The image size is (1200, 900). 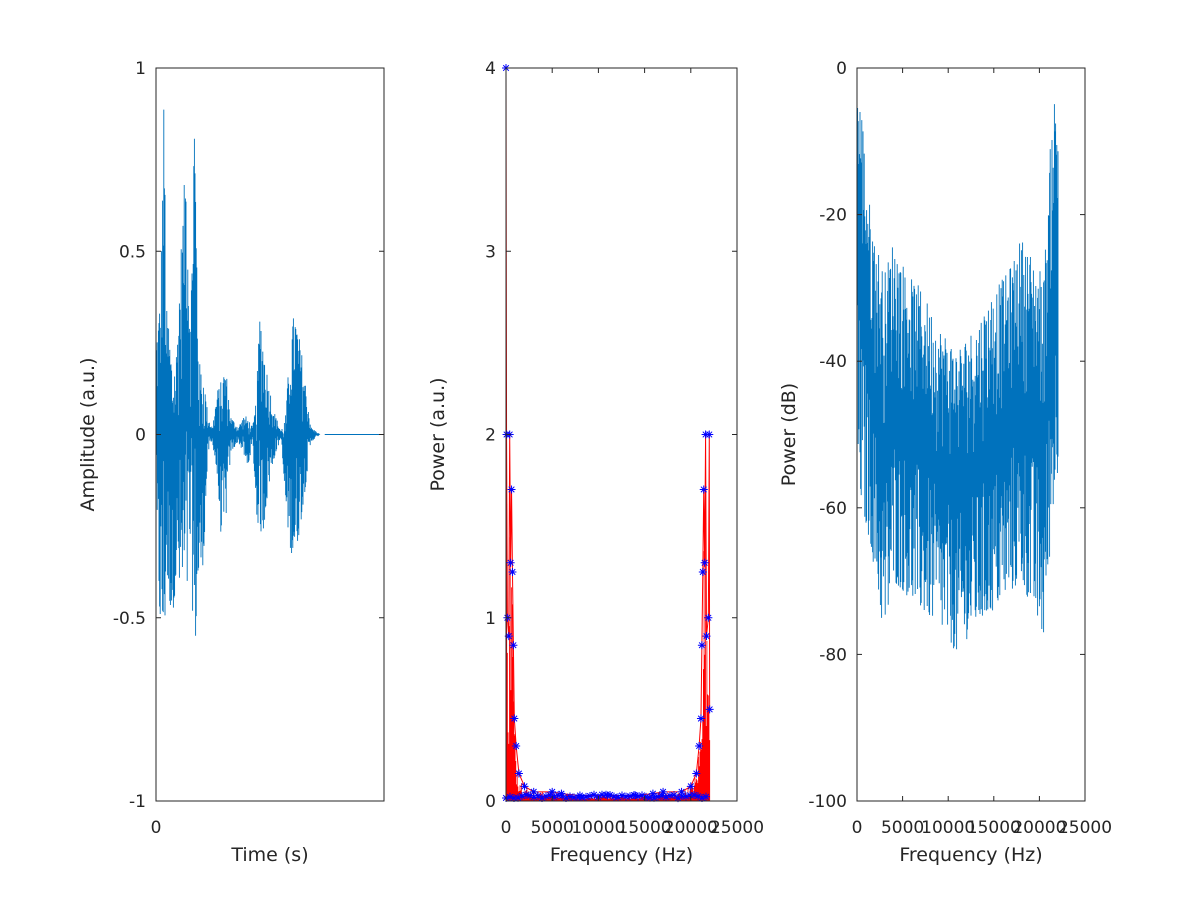 What do you see at coordinates (490, 252) in the screenshot?
I see `power-spectrum-ytick-label: 3` at bounding box center [490, 252].